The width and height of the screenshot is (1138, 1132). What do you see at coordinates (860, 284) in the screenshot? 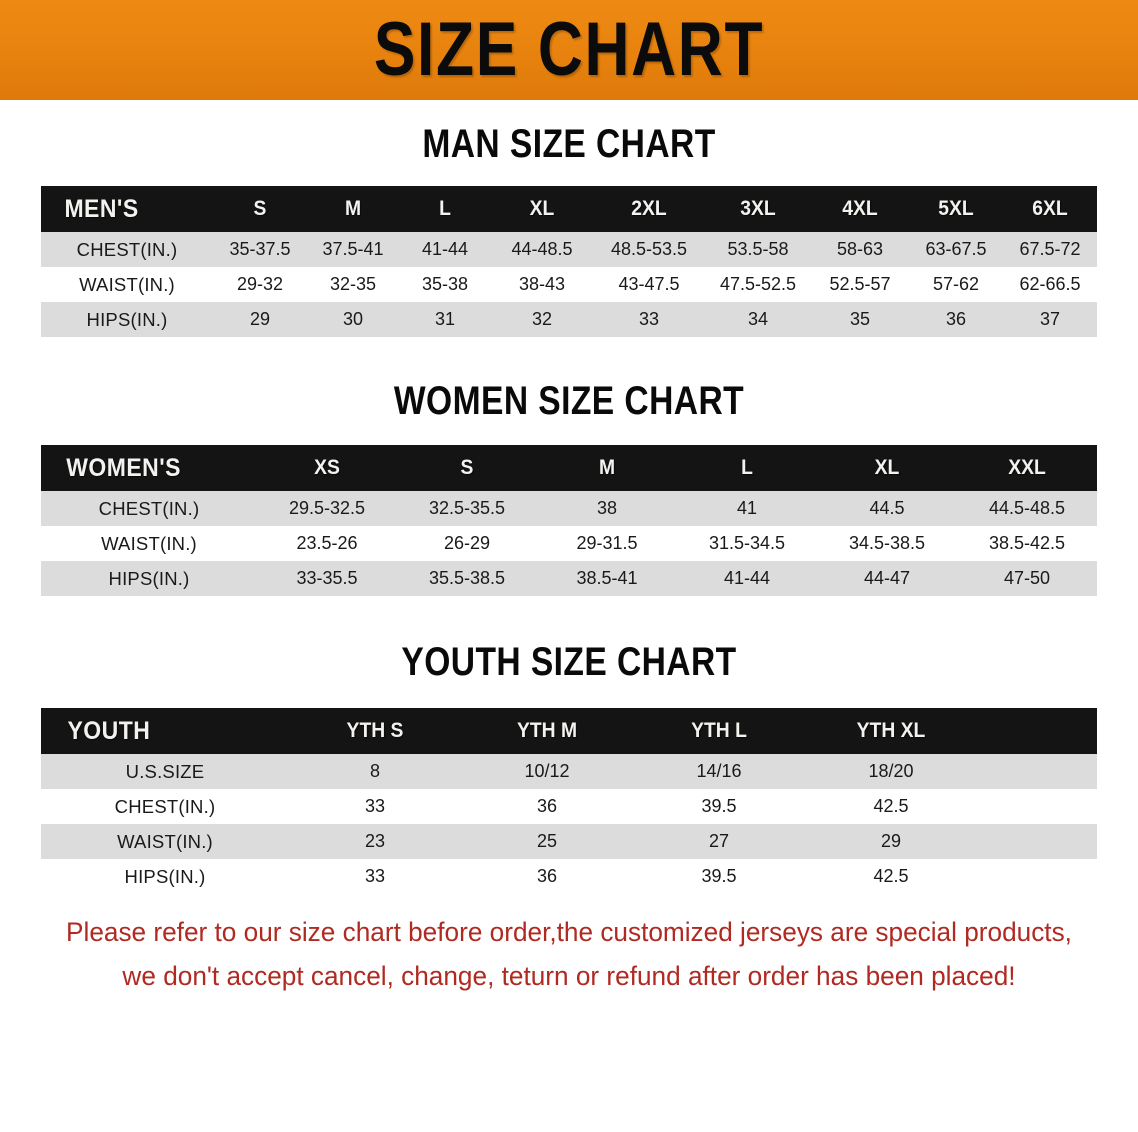
I see `men-cell: 52.5-57` at bounding box center [860, 284].